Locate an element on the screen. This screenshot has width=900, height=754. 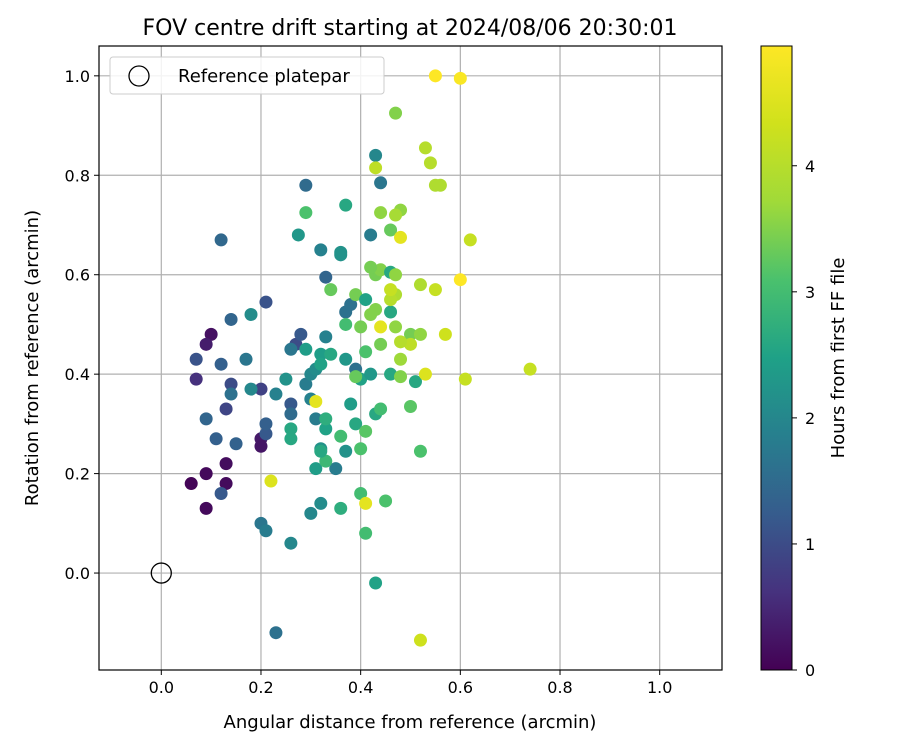
colorbar-ticks: 0 1 2 3 4 is located at coordinates (803, 418).